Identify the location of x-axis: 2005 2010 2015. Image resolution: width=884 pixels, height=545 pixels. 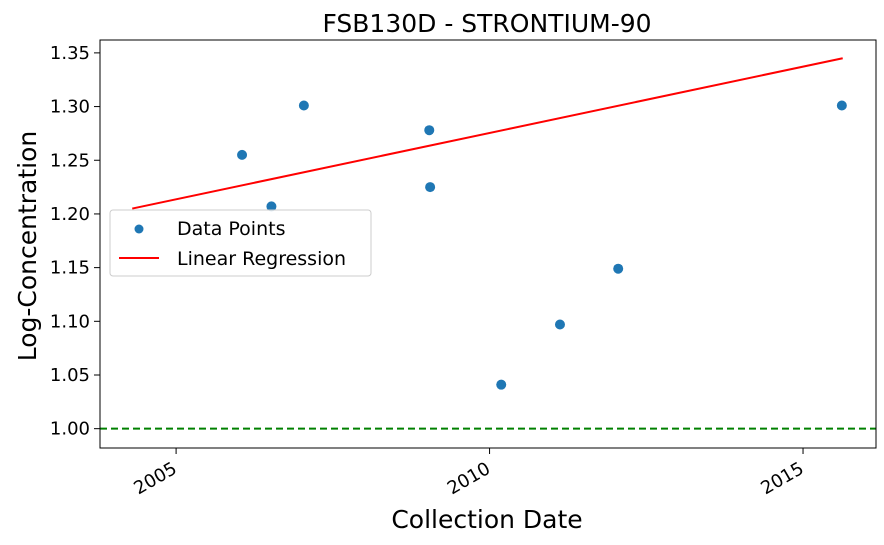
(469, 473).